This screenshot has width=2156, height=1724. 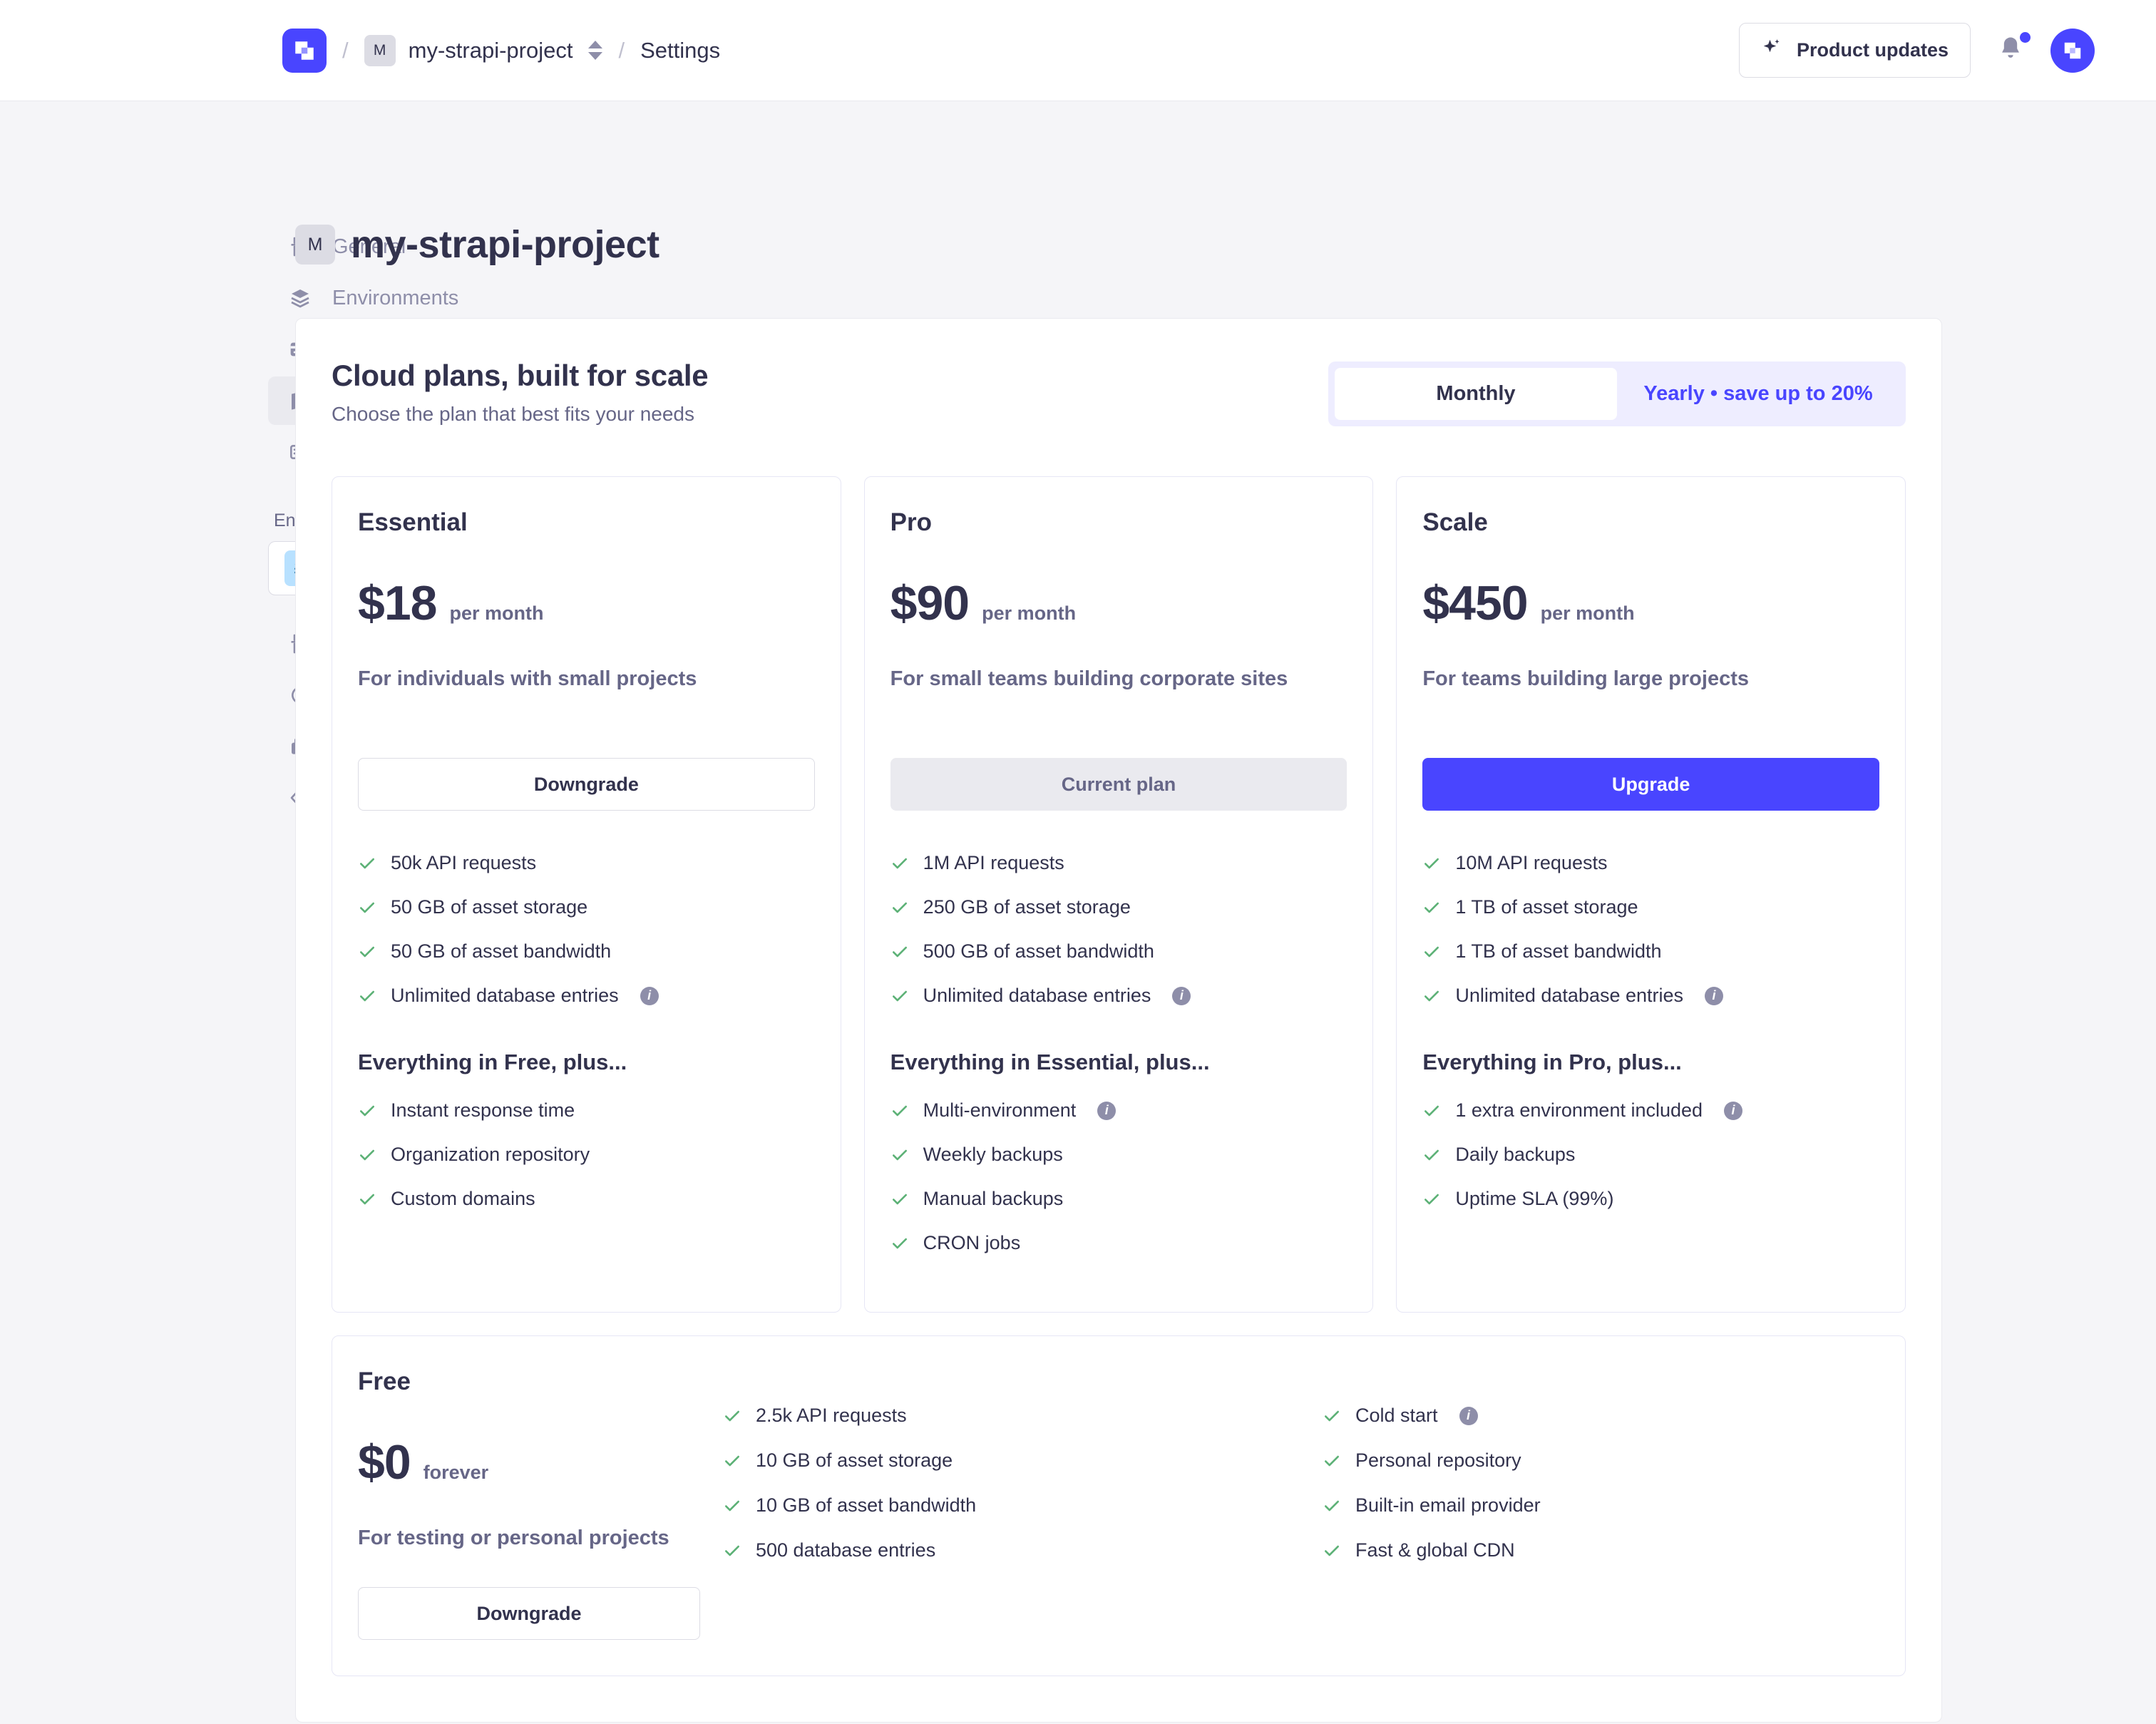 What do you see at coordinates (395, 297) in the screenshot?
I see `sidebar-item-label: Environments` at bounding box center [395, 297].